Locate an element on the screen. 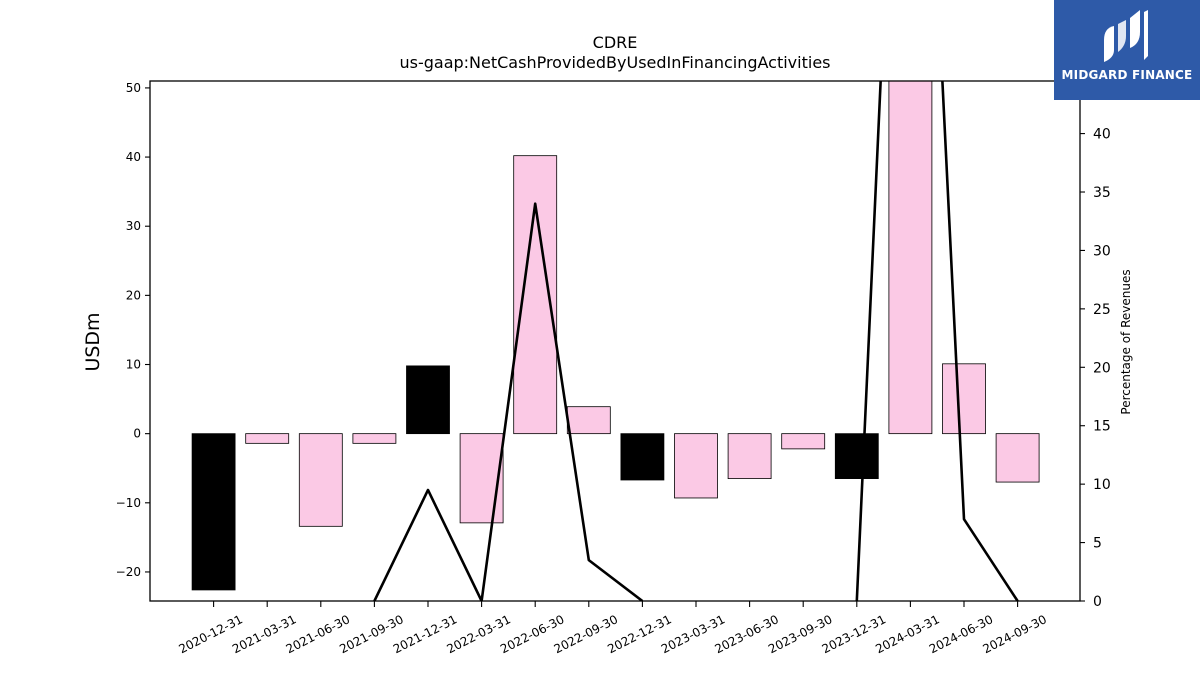 This screenshot has width=1200, height=675. y-tick-label: −10 is located at coordinates (128, 503).